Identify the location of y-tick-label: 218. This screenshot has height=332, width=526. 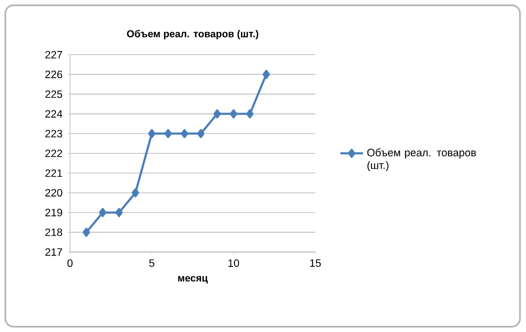
(53, 232).